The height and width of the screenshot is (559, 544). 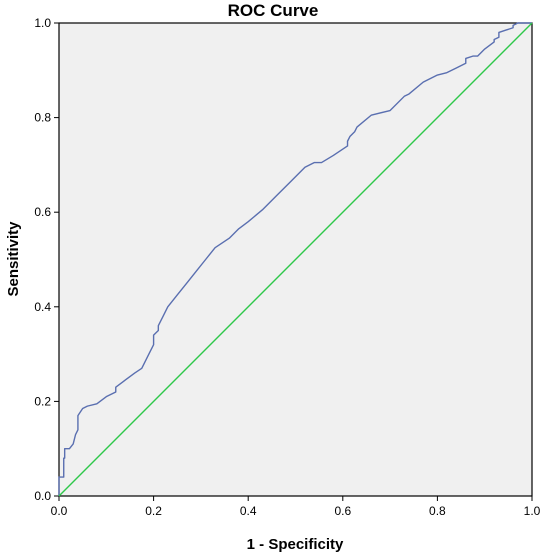 What do you see at coordinates (153, 511) in the screenshot?
I see `x-tick-label: 0.2` at bounding box center [153, 511].